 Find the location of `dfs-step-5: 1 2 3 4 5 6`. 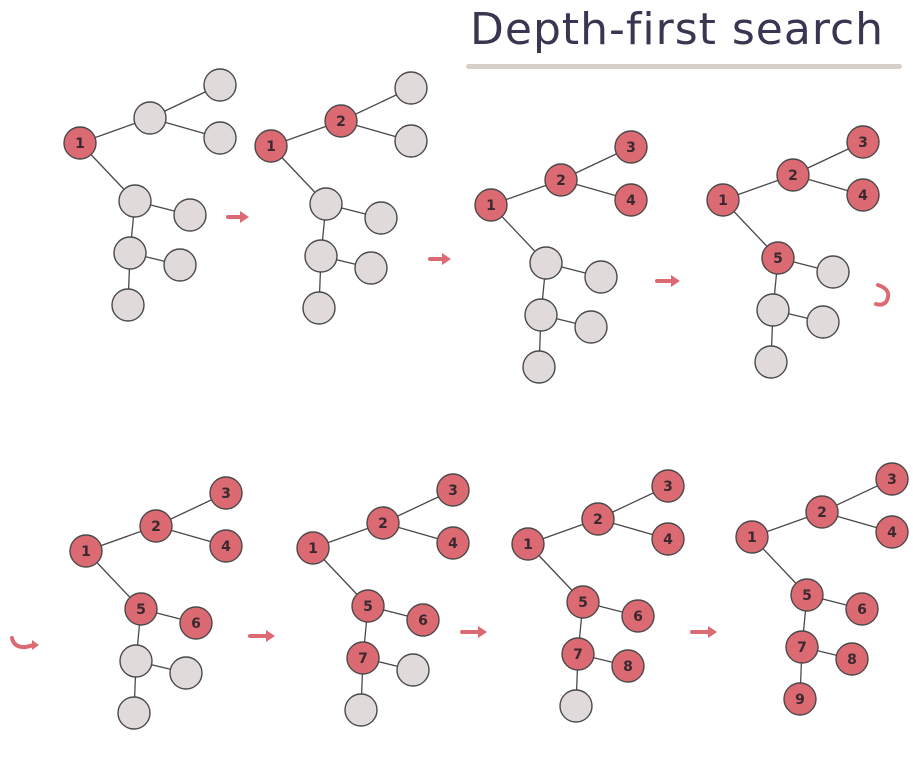

dfs-step-5: 1 2 3 4 5 6 is located at coordinates (156, 603).